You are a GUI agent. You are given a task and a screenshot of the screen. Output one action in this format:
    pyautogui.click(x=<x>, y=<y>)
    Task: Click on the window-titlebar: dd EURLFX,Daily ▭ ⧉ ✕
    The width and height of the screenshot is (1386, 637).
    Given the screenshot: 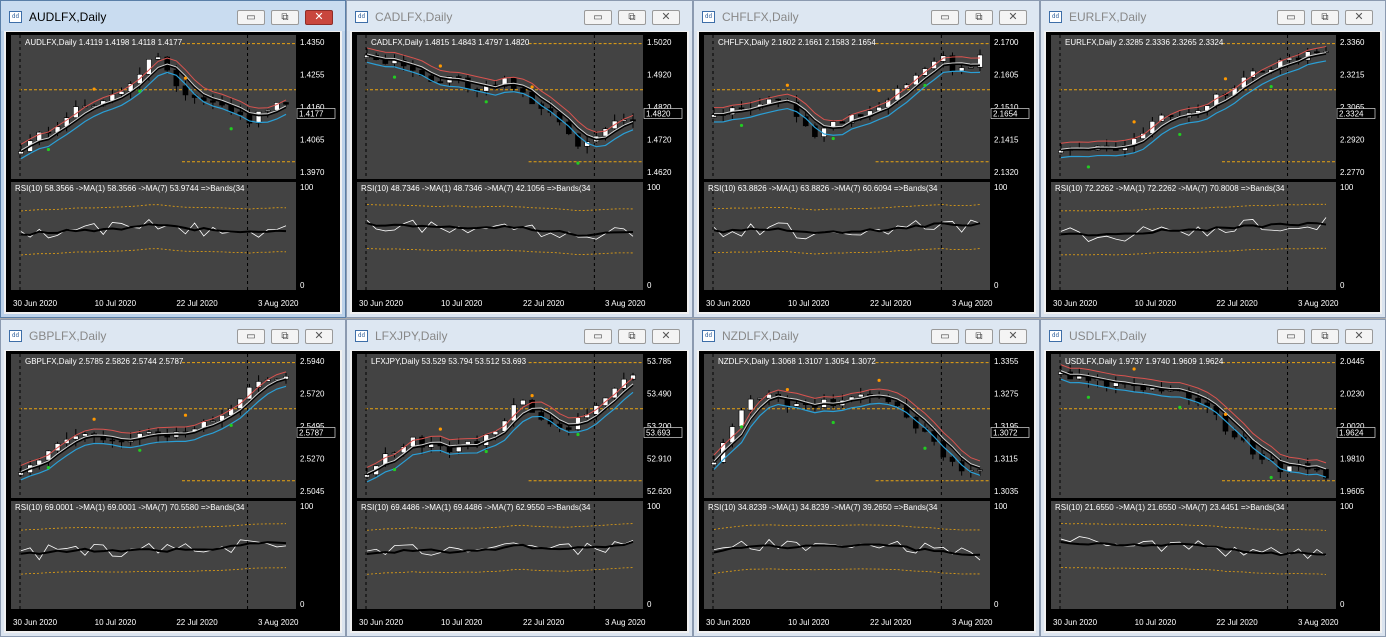 What is the action you would take?
    pyautogui.click(x=1213, y=16)
    